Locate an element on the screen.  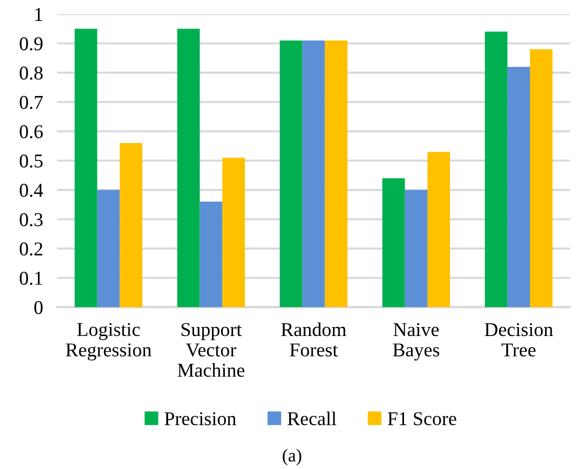
y-tick-label: 0 is located at coordinates (38, 307).